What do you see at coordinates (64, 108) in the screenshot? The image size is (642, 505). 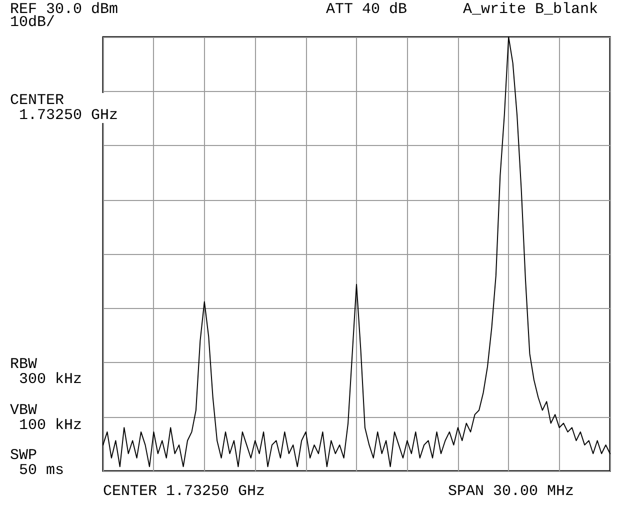 I see `annotation: CENTER 1.73250 GHz` at bounding box center [64, 108].